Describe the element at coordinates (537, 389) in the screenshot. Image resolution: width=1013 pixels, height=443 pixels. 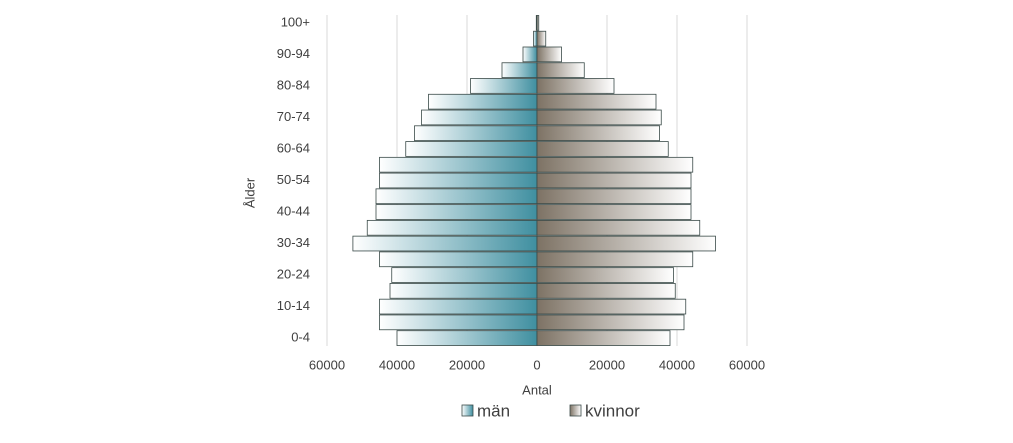
I see `x-axis-label: Antal` at that location.